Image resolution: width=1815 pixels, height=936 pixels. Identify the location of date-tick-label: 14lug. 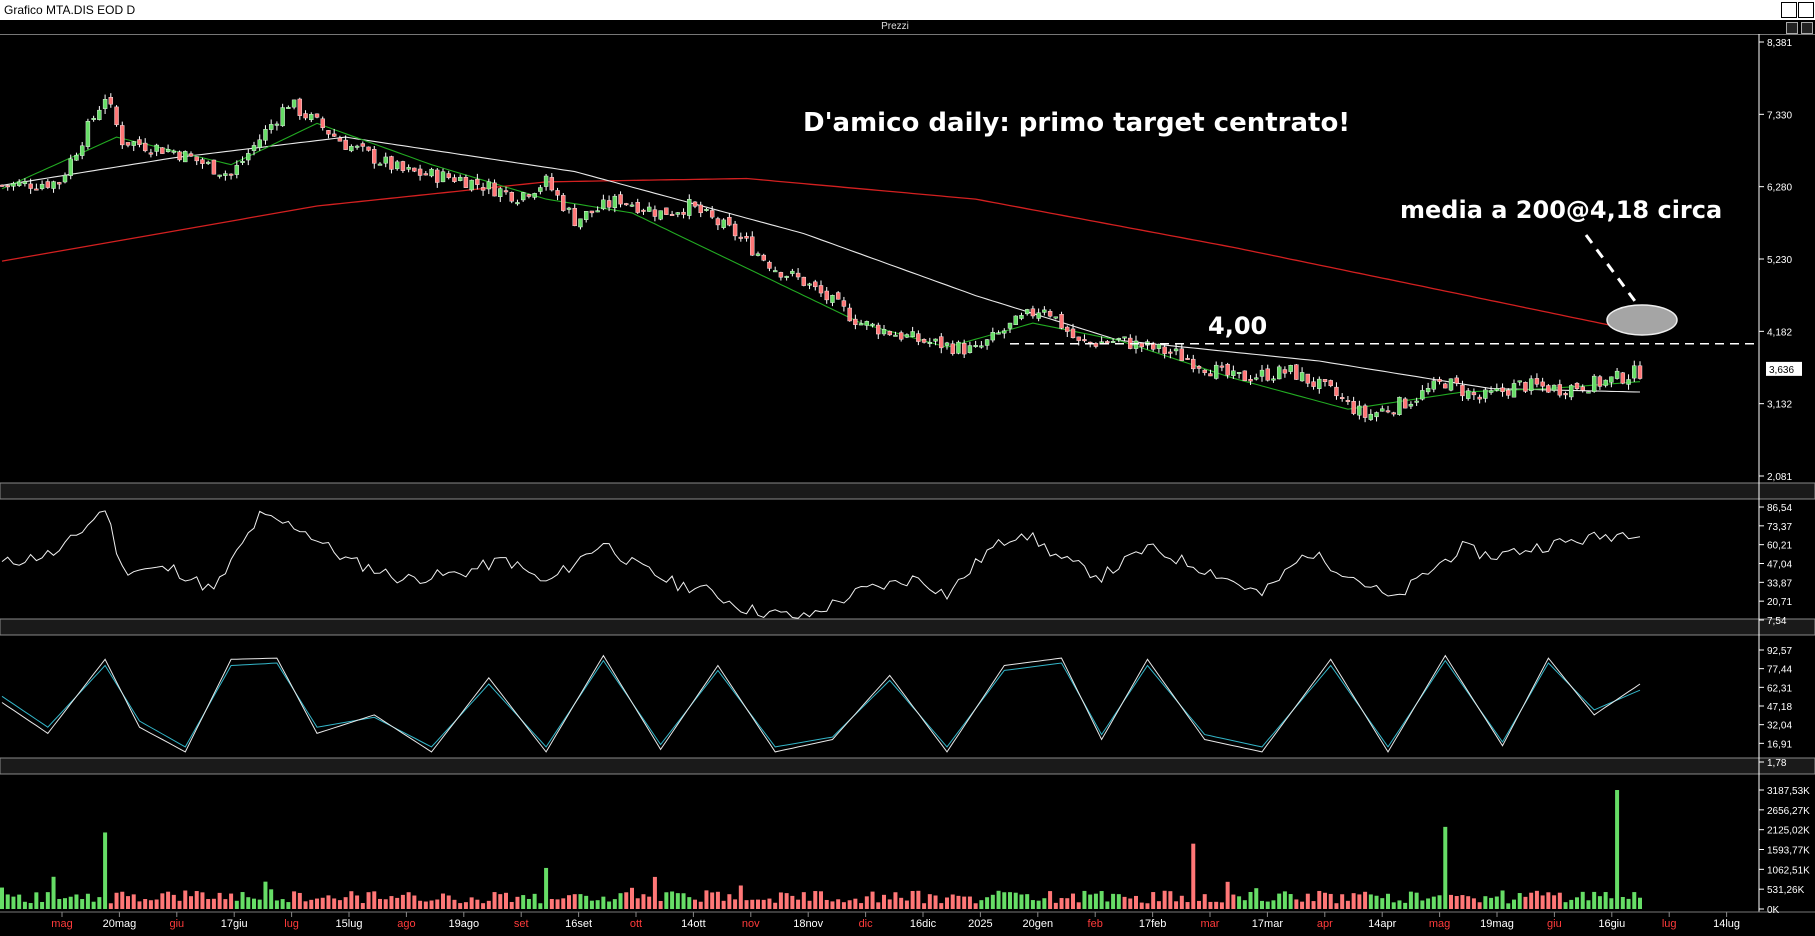
(1726, 924).